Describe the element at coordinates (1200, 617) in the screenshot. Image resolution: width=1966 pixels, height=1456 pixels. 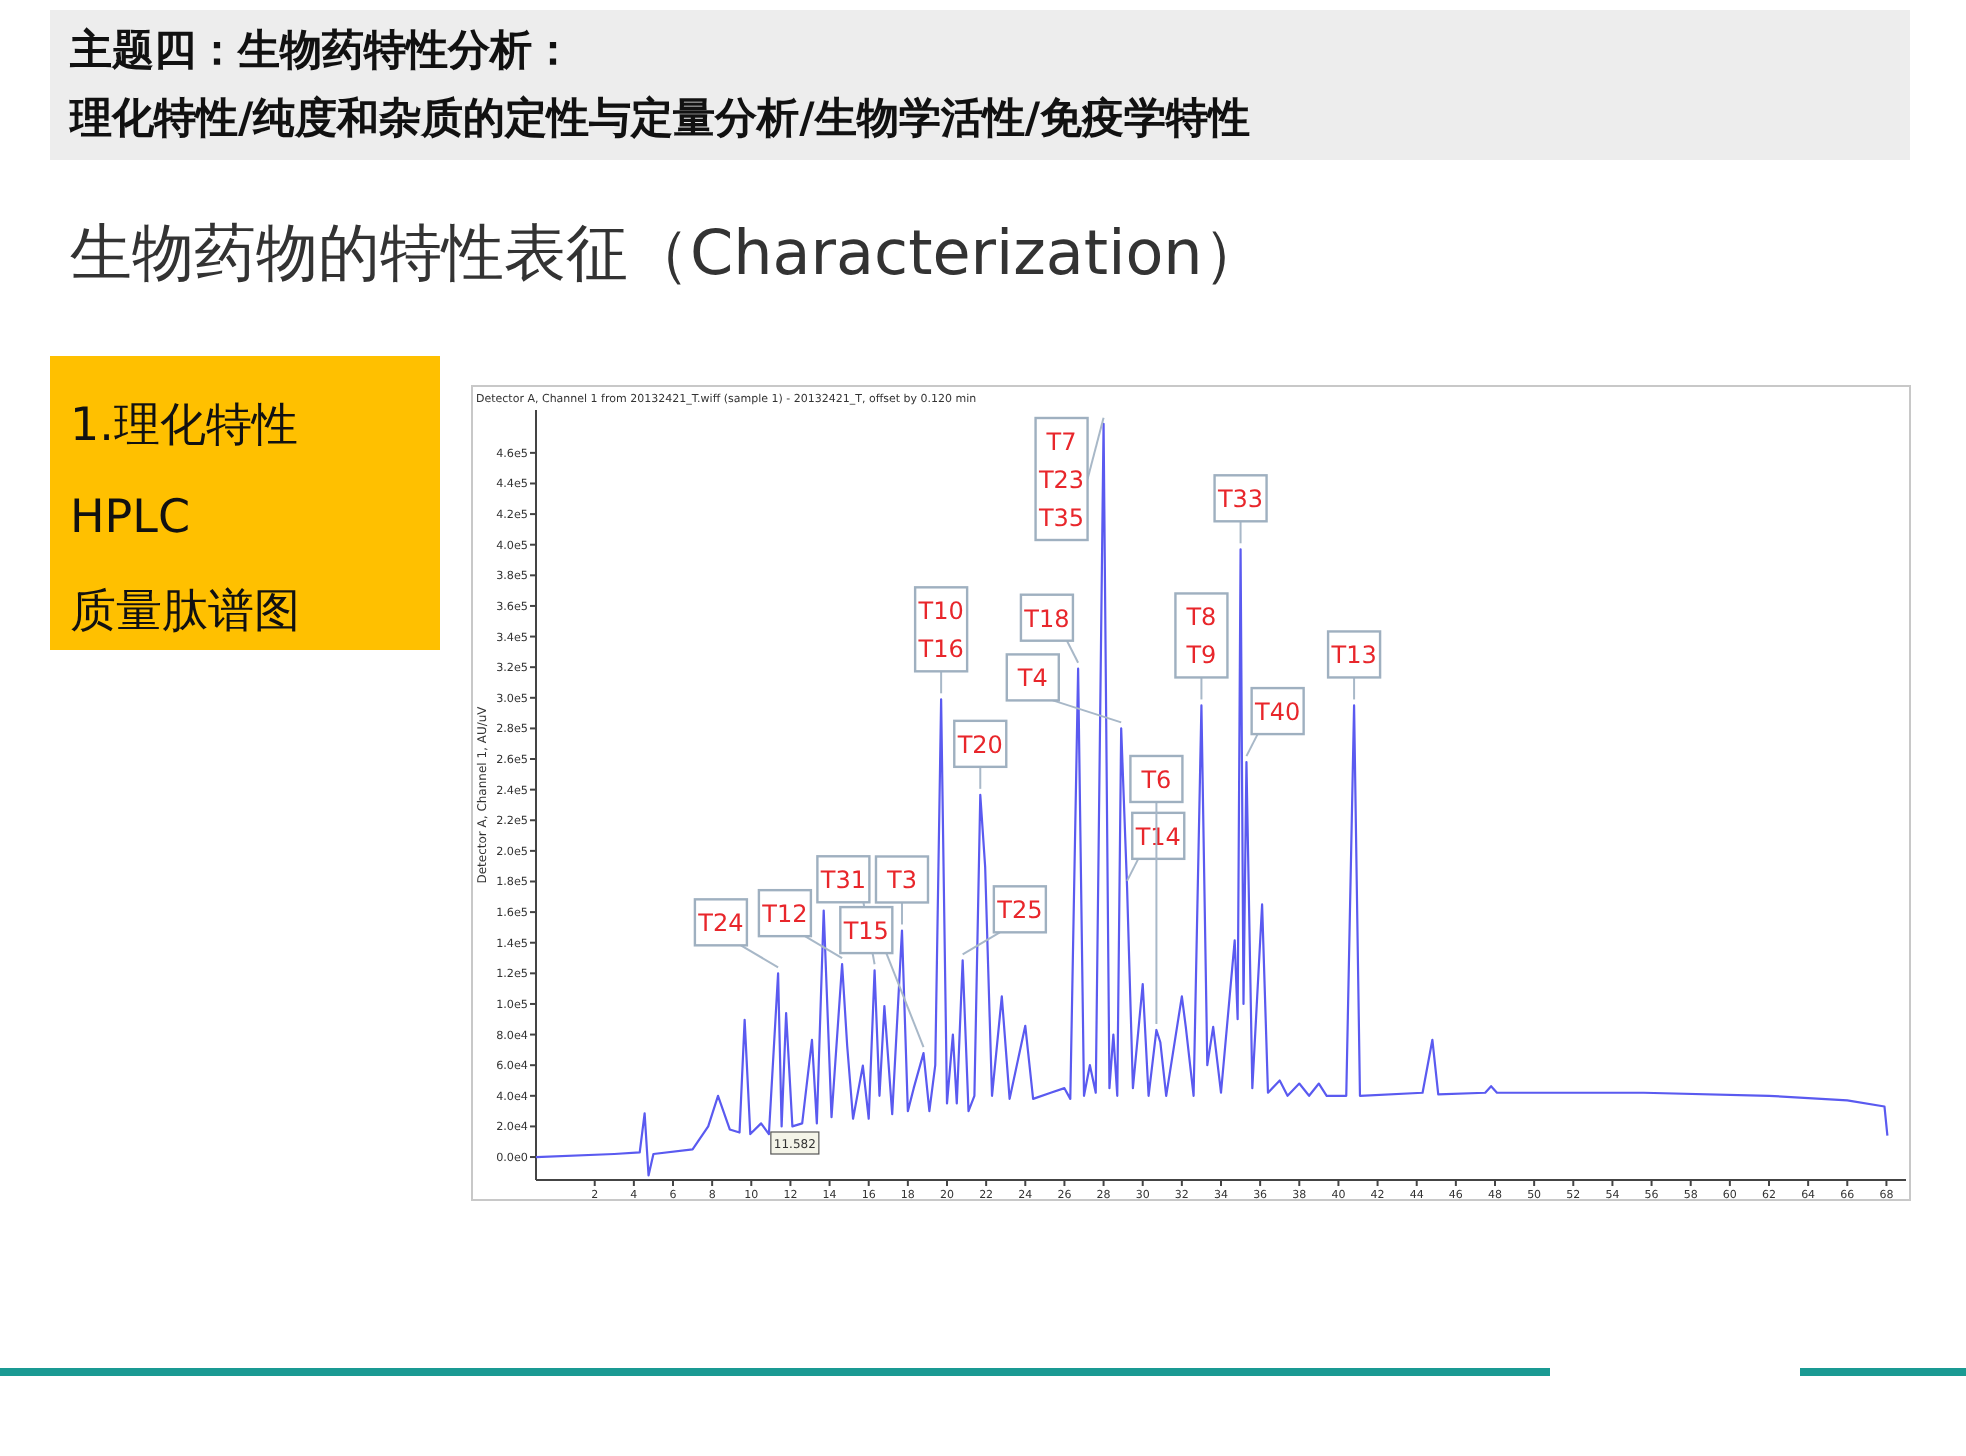
I see `annotation: T8` at that location.